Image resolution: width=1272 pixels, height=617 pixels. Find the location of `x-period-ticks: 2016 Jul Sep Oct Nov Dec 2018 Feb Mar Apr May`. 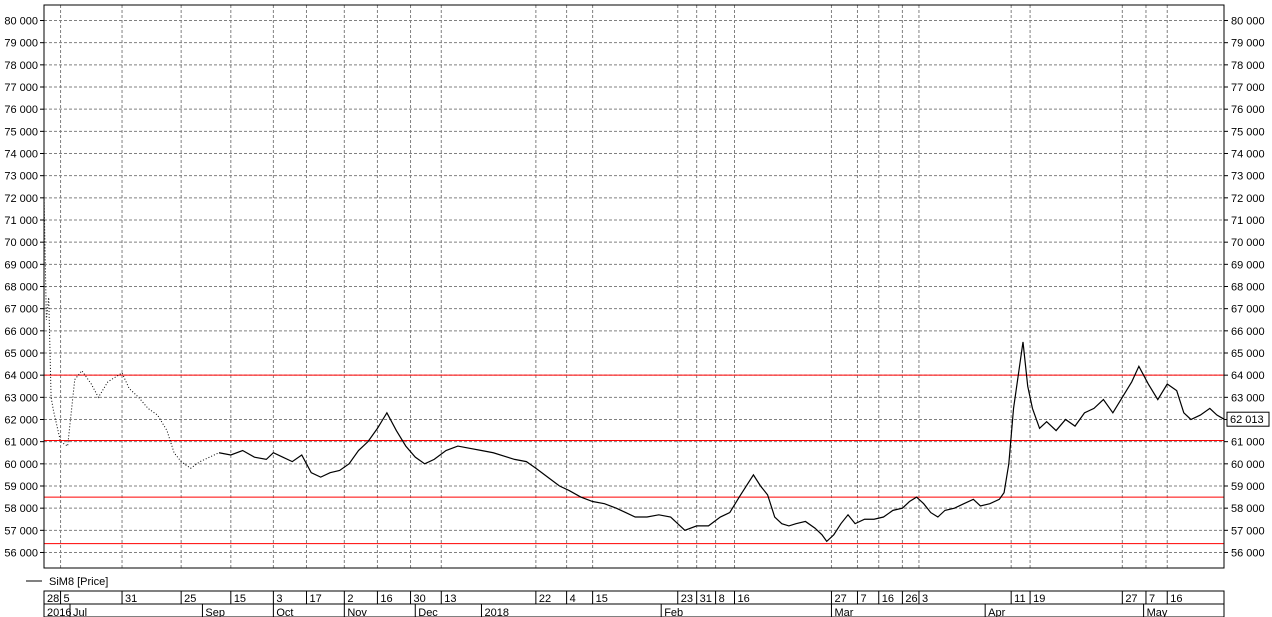

x-period-ticks: 2016 Jul Sep Oct Nov Dec 2018 Feb Mar Apr May is located at coordinates (605, 610).